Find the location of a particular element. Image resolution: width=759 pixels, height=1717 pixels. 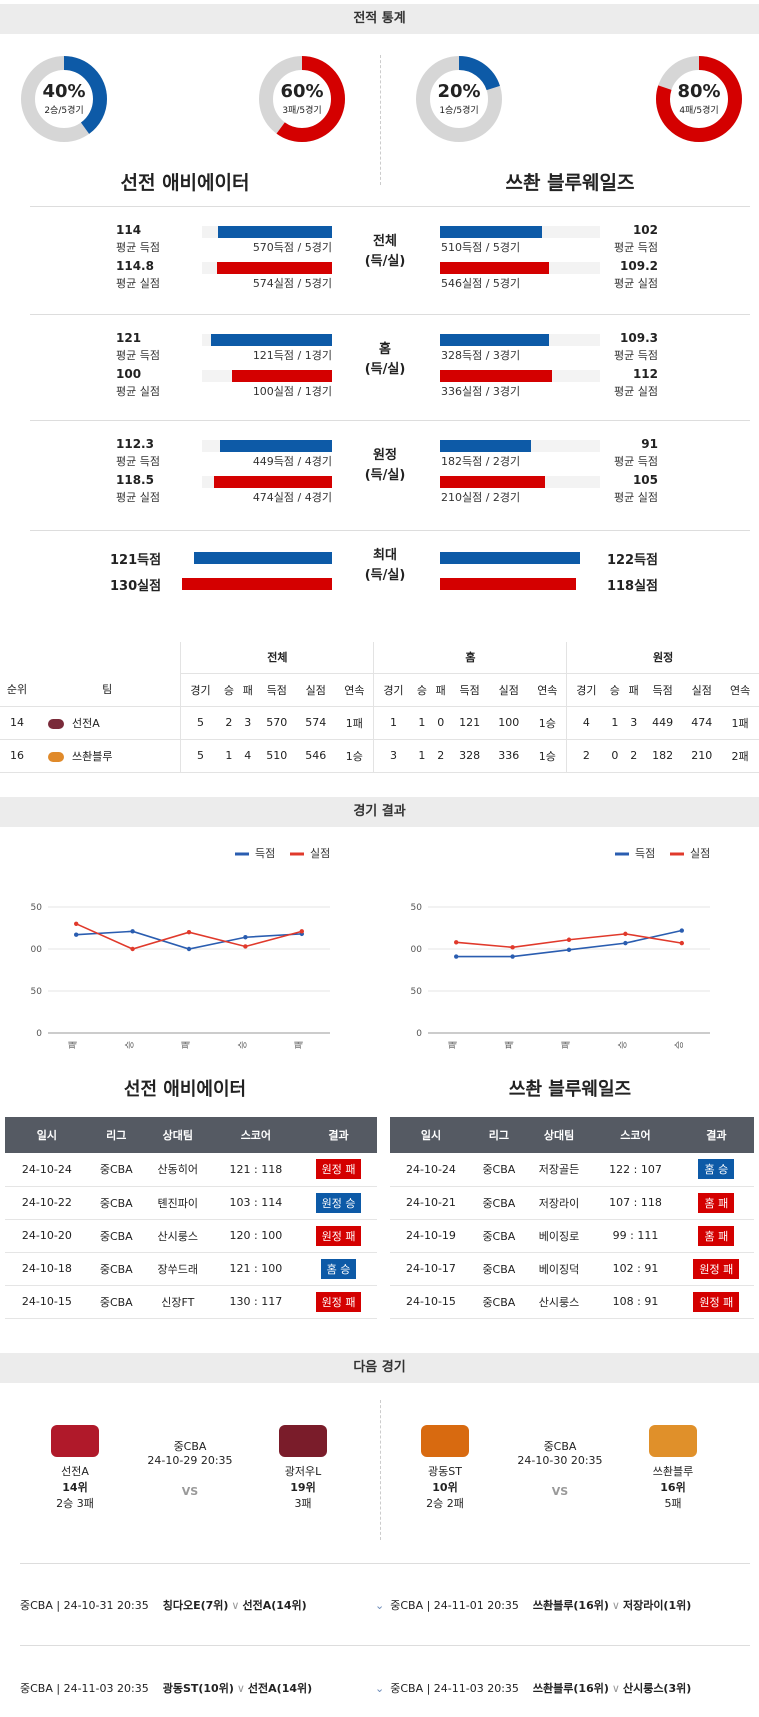

next-home-team: 선전A 14위 2승 3패 is located at coordinates (75, 1468).